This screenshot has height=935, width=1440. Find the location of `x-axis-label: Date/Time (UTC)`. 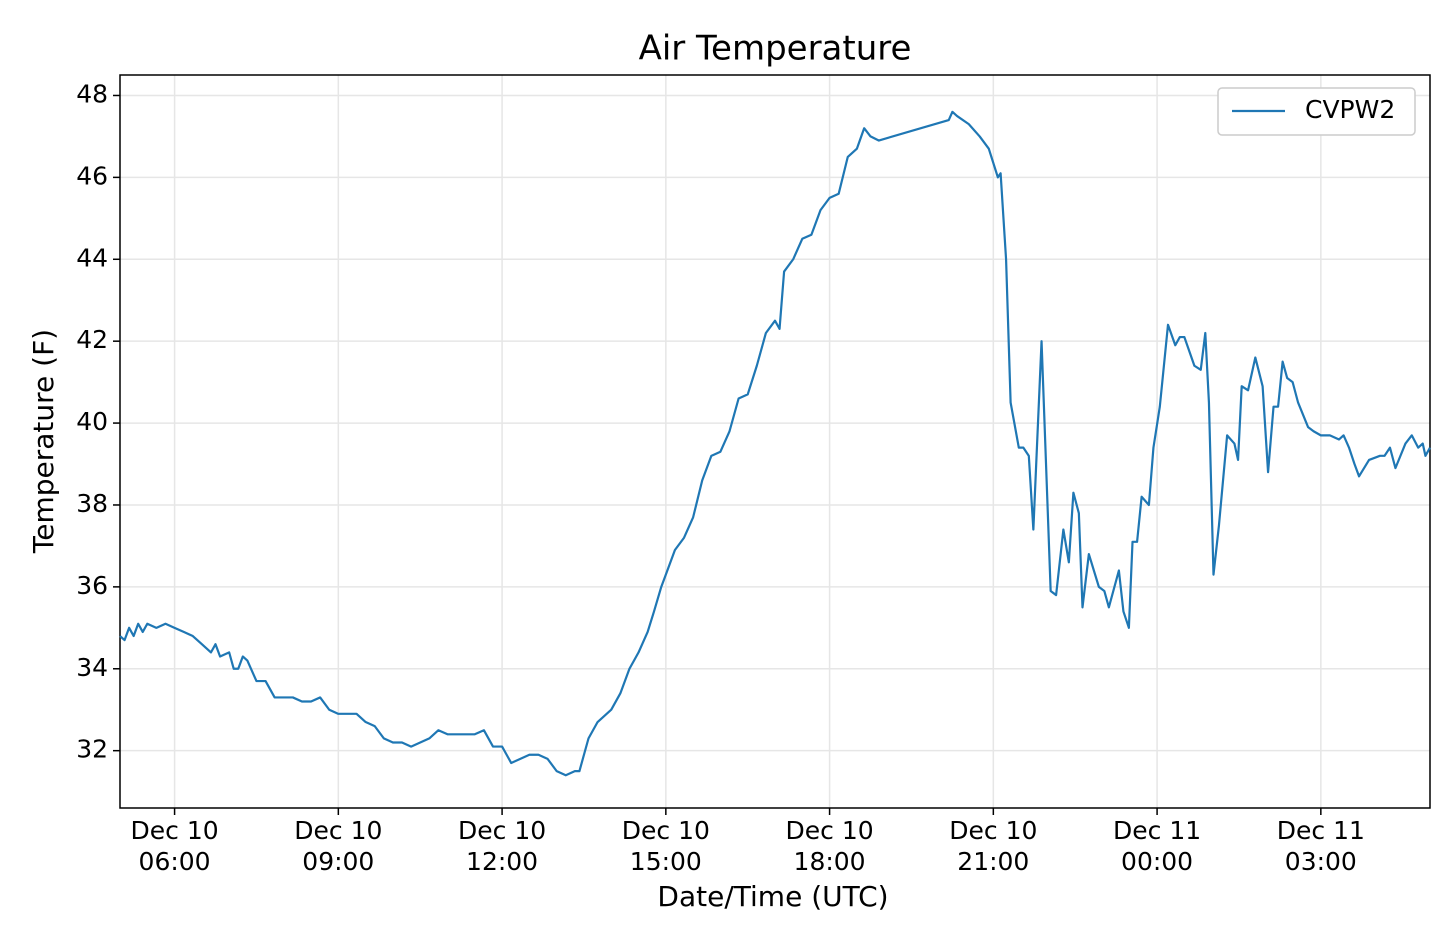

x-axis-label: Date/Time (UTC) is located at coordinates (772, 896).